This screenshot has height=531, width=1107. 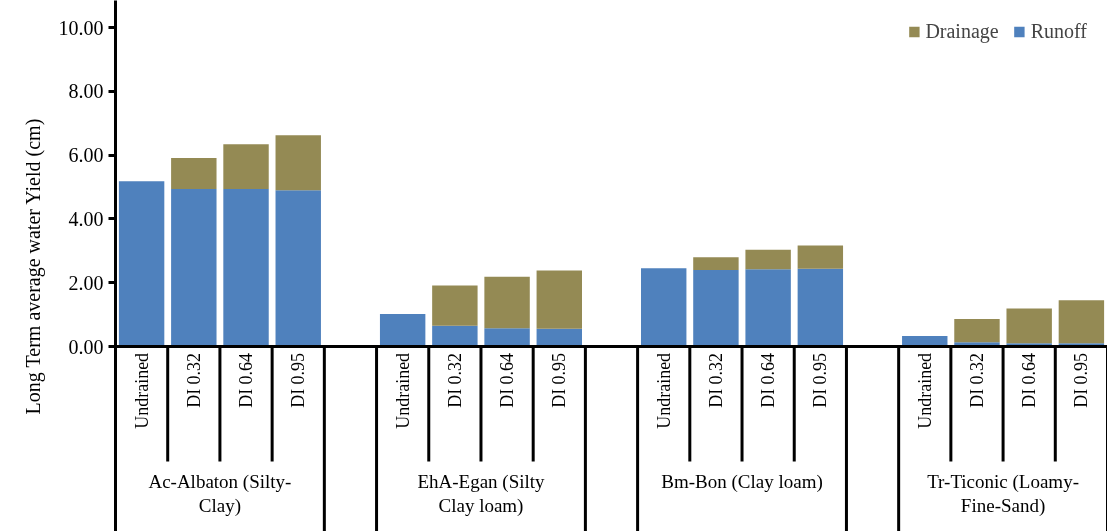 What do you see at coordinates (220, 494) in the screenshot?
I see `text: Ac-Albaton (Silty-Clay)` at bounding box center [220, 494].